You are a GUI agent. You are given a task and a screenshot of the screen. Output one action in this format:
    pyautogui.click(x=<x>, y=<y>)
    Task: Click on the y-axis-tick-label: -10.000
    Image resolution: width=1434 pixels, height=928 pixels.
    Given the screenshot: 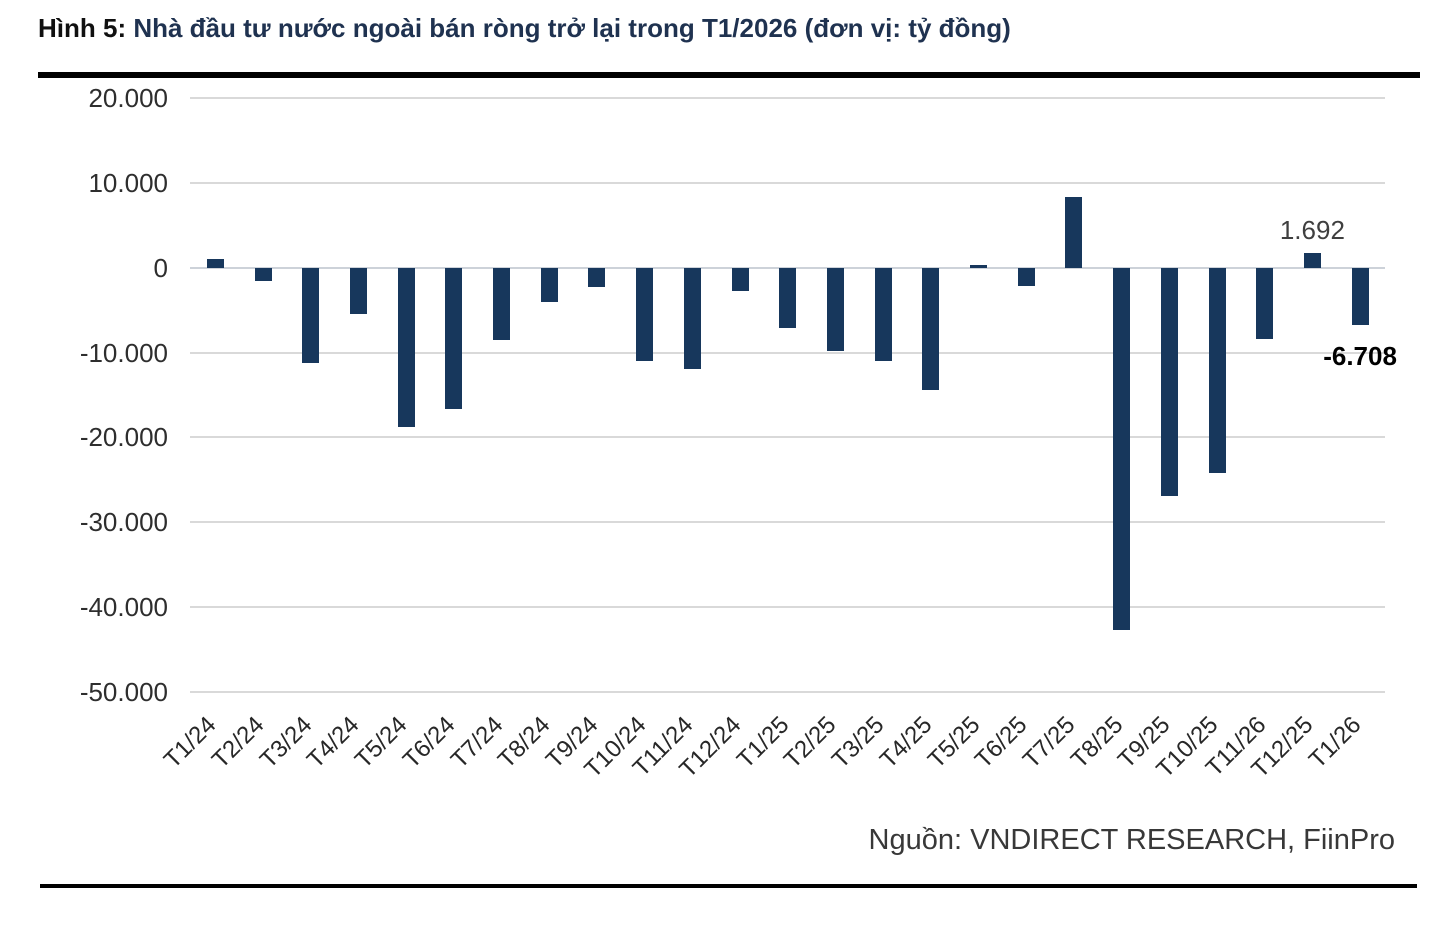 What is the action you would take?
    pyautogui.click(x=123, y=352)
    